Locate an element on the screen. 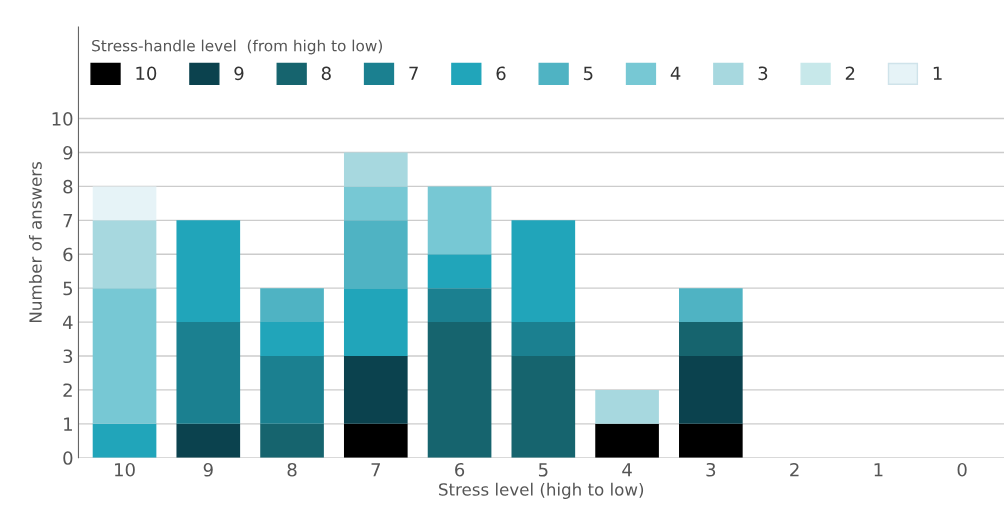  x-tick-label: 8 is located at coordinates (292, 469).